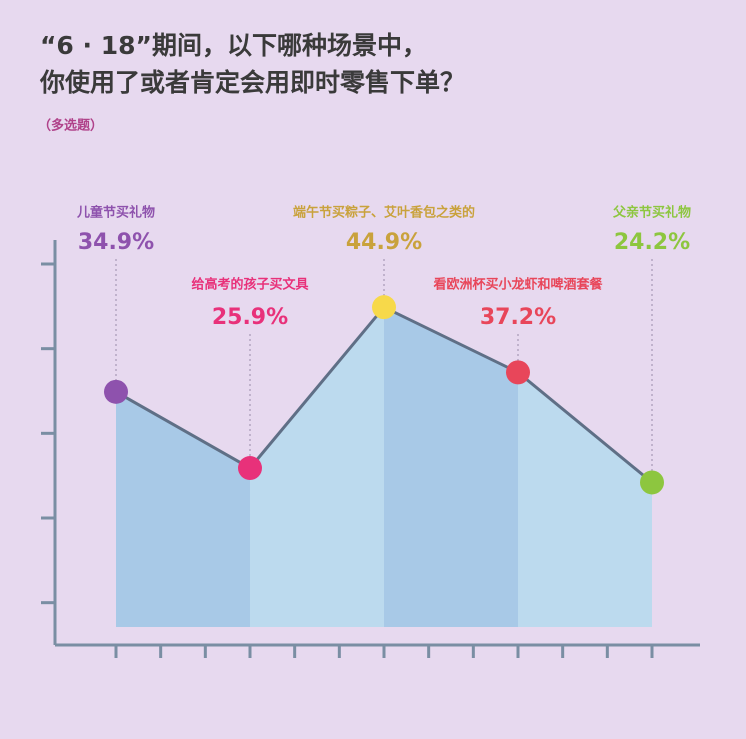 The width and height of the screenshot is (746, 739). I want to click on value-label: 44.9%, so click(384, 242).